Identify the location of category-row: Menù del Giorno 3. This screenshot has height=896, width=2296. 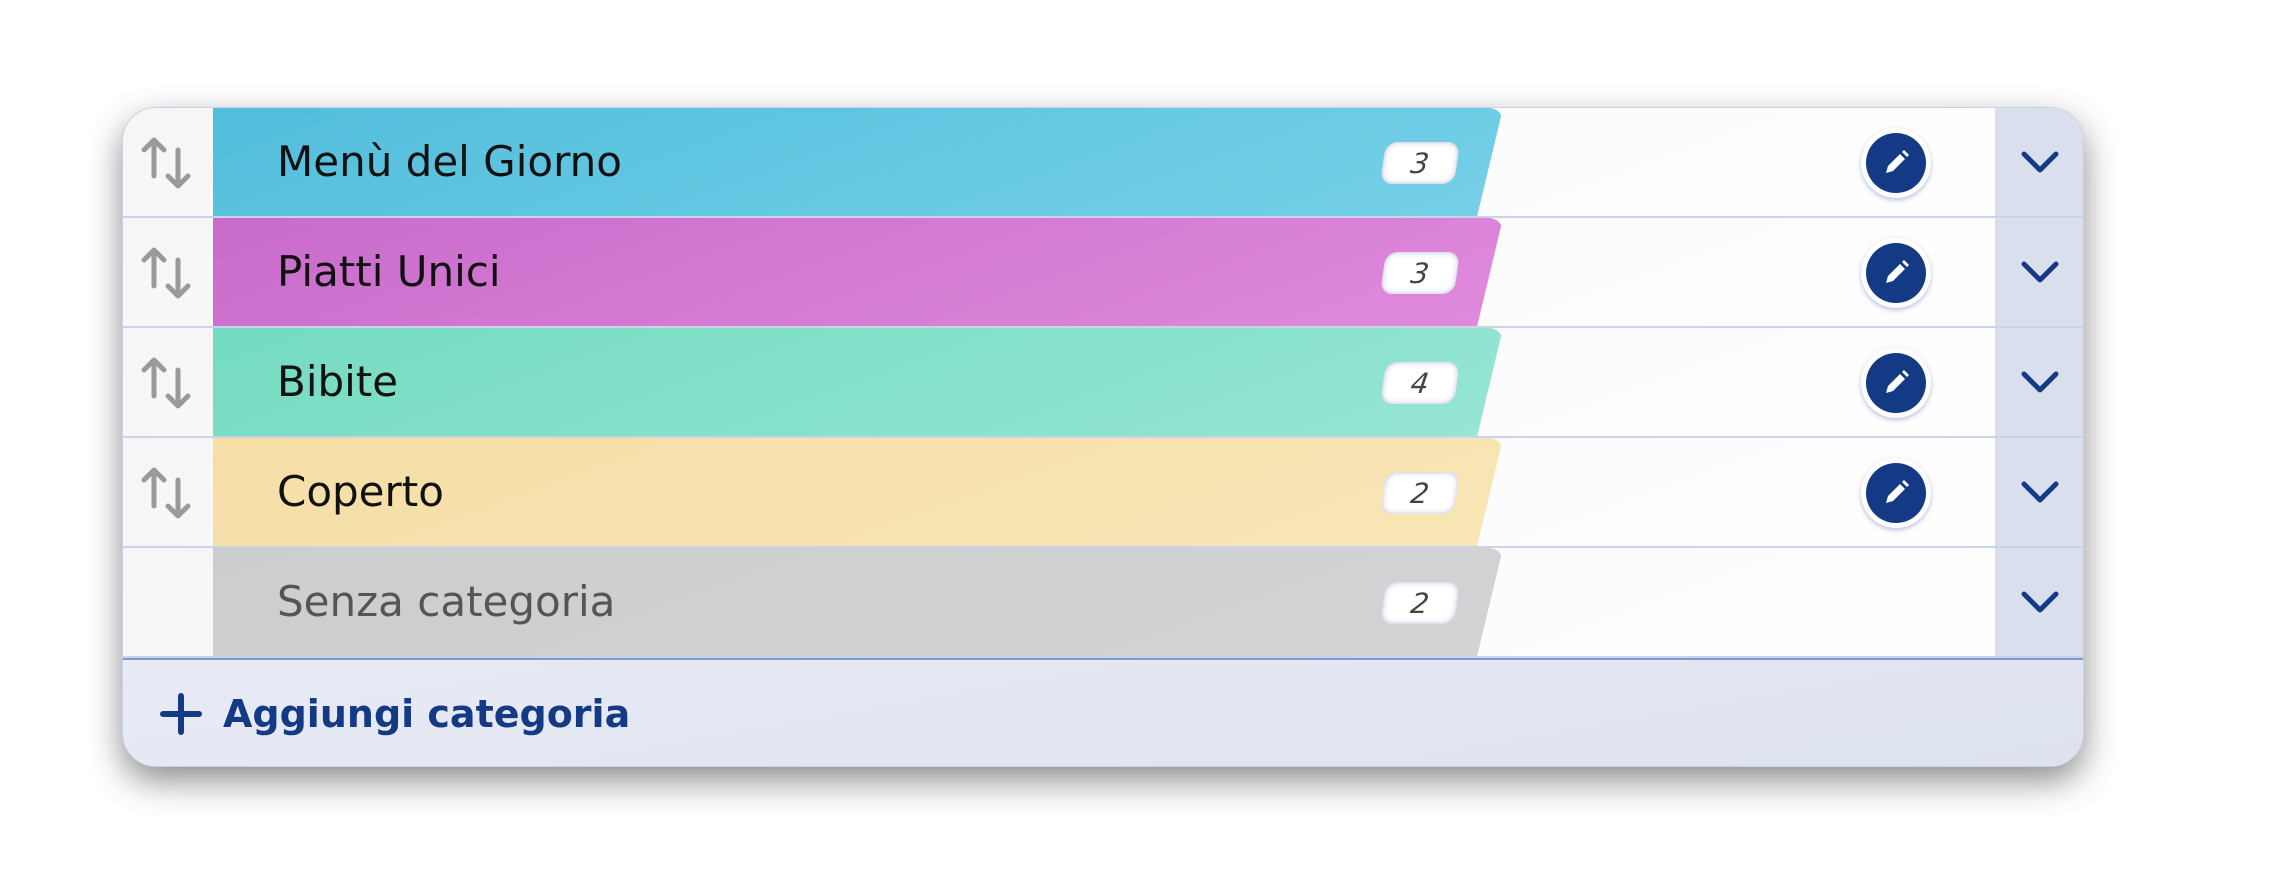
(1103, 163).